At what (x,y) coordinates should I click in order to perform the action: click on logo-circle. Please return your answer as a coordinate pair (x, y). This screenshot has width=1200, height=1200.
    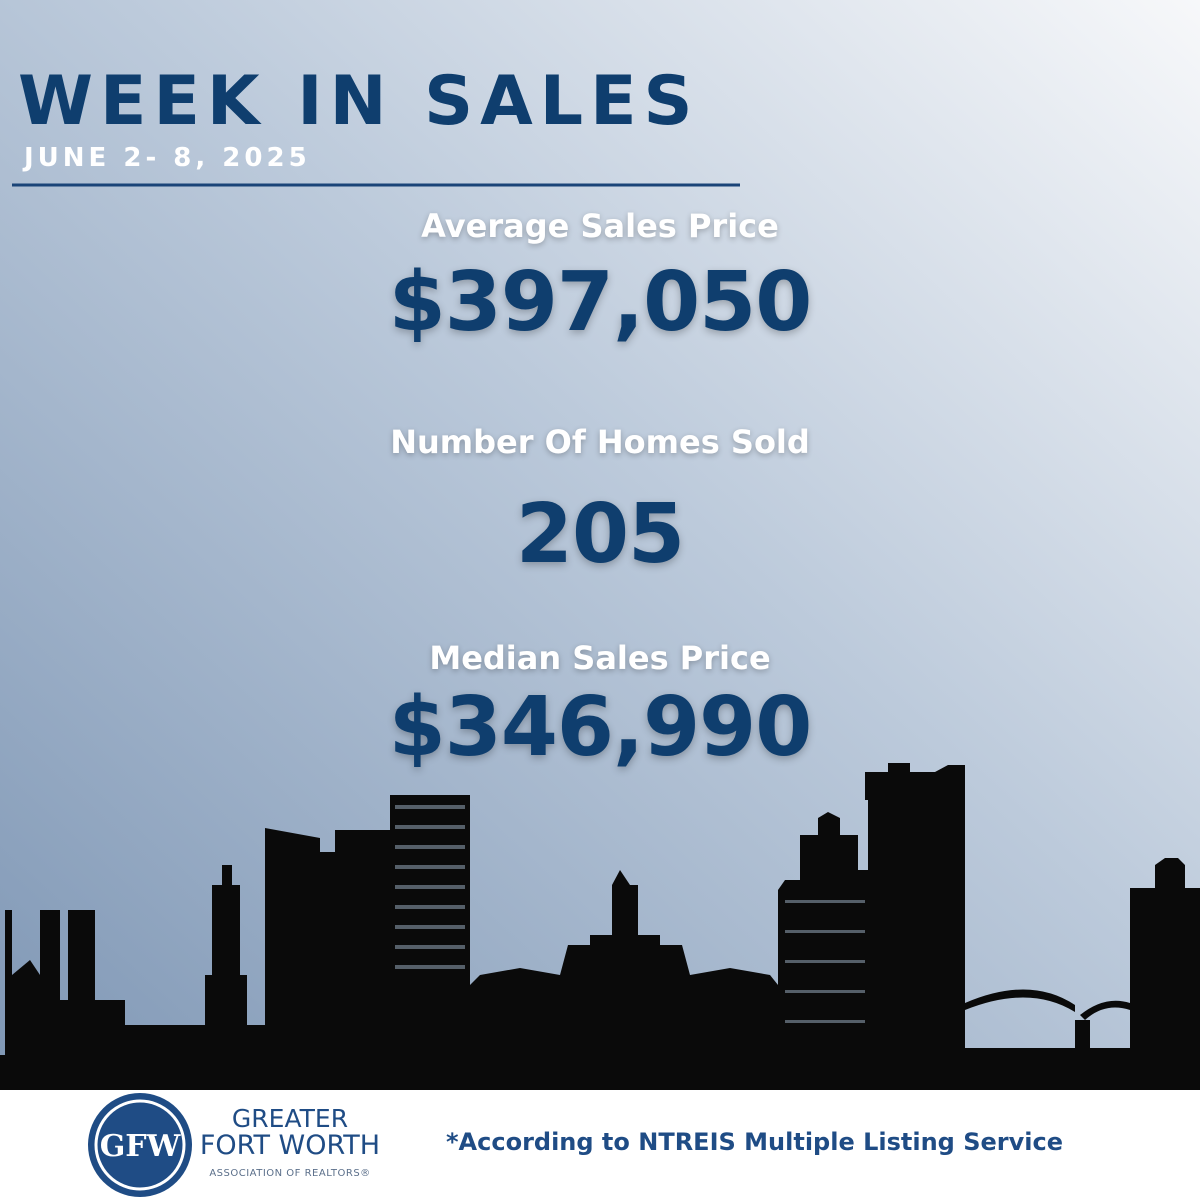
    Looking at the image, I should click on (140, 1145).